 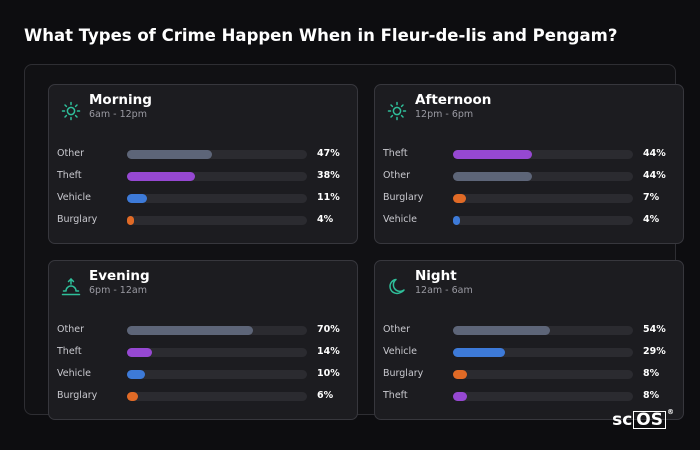 I want to click on value-label: 47%, so click(x=328, y=153).